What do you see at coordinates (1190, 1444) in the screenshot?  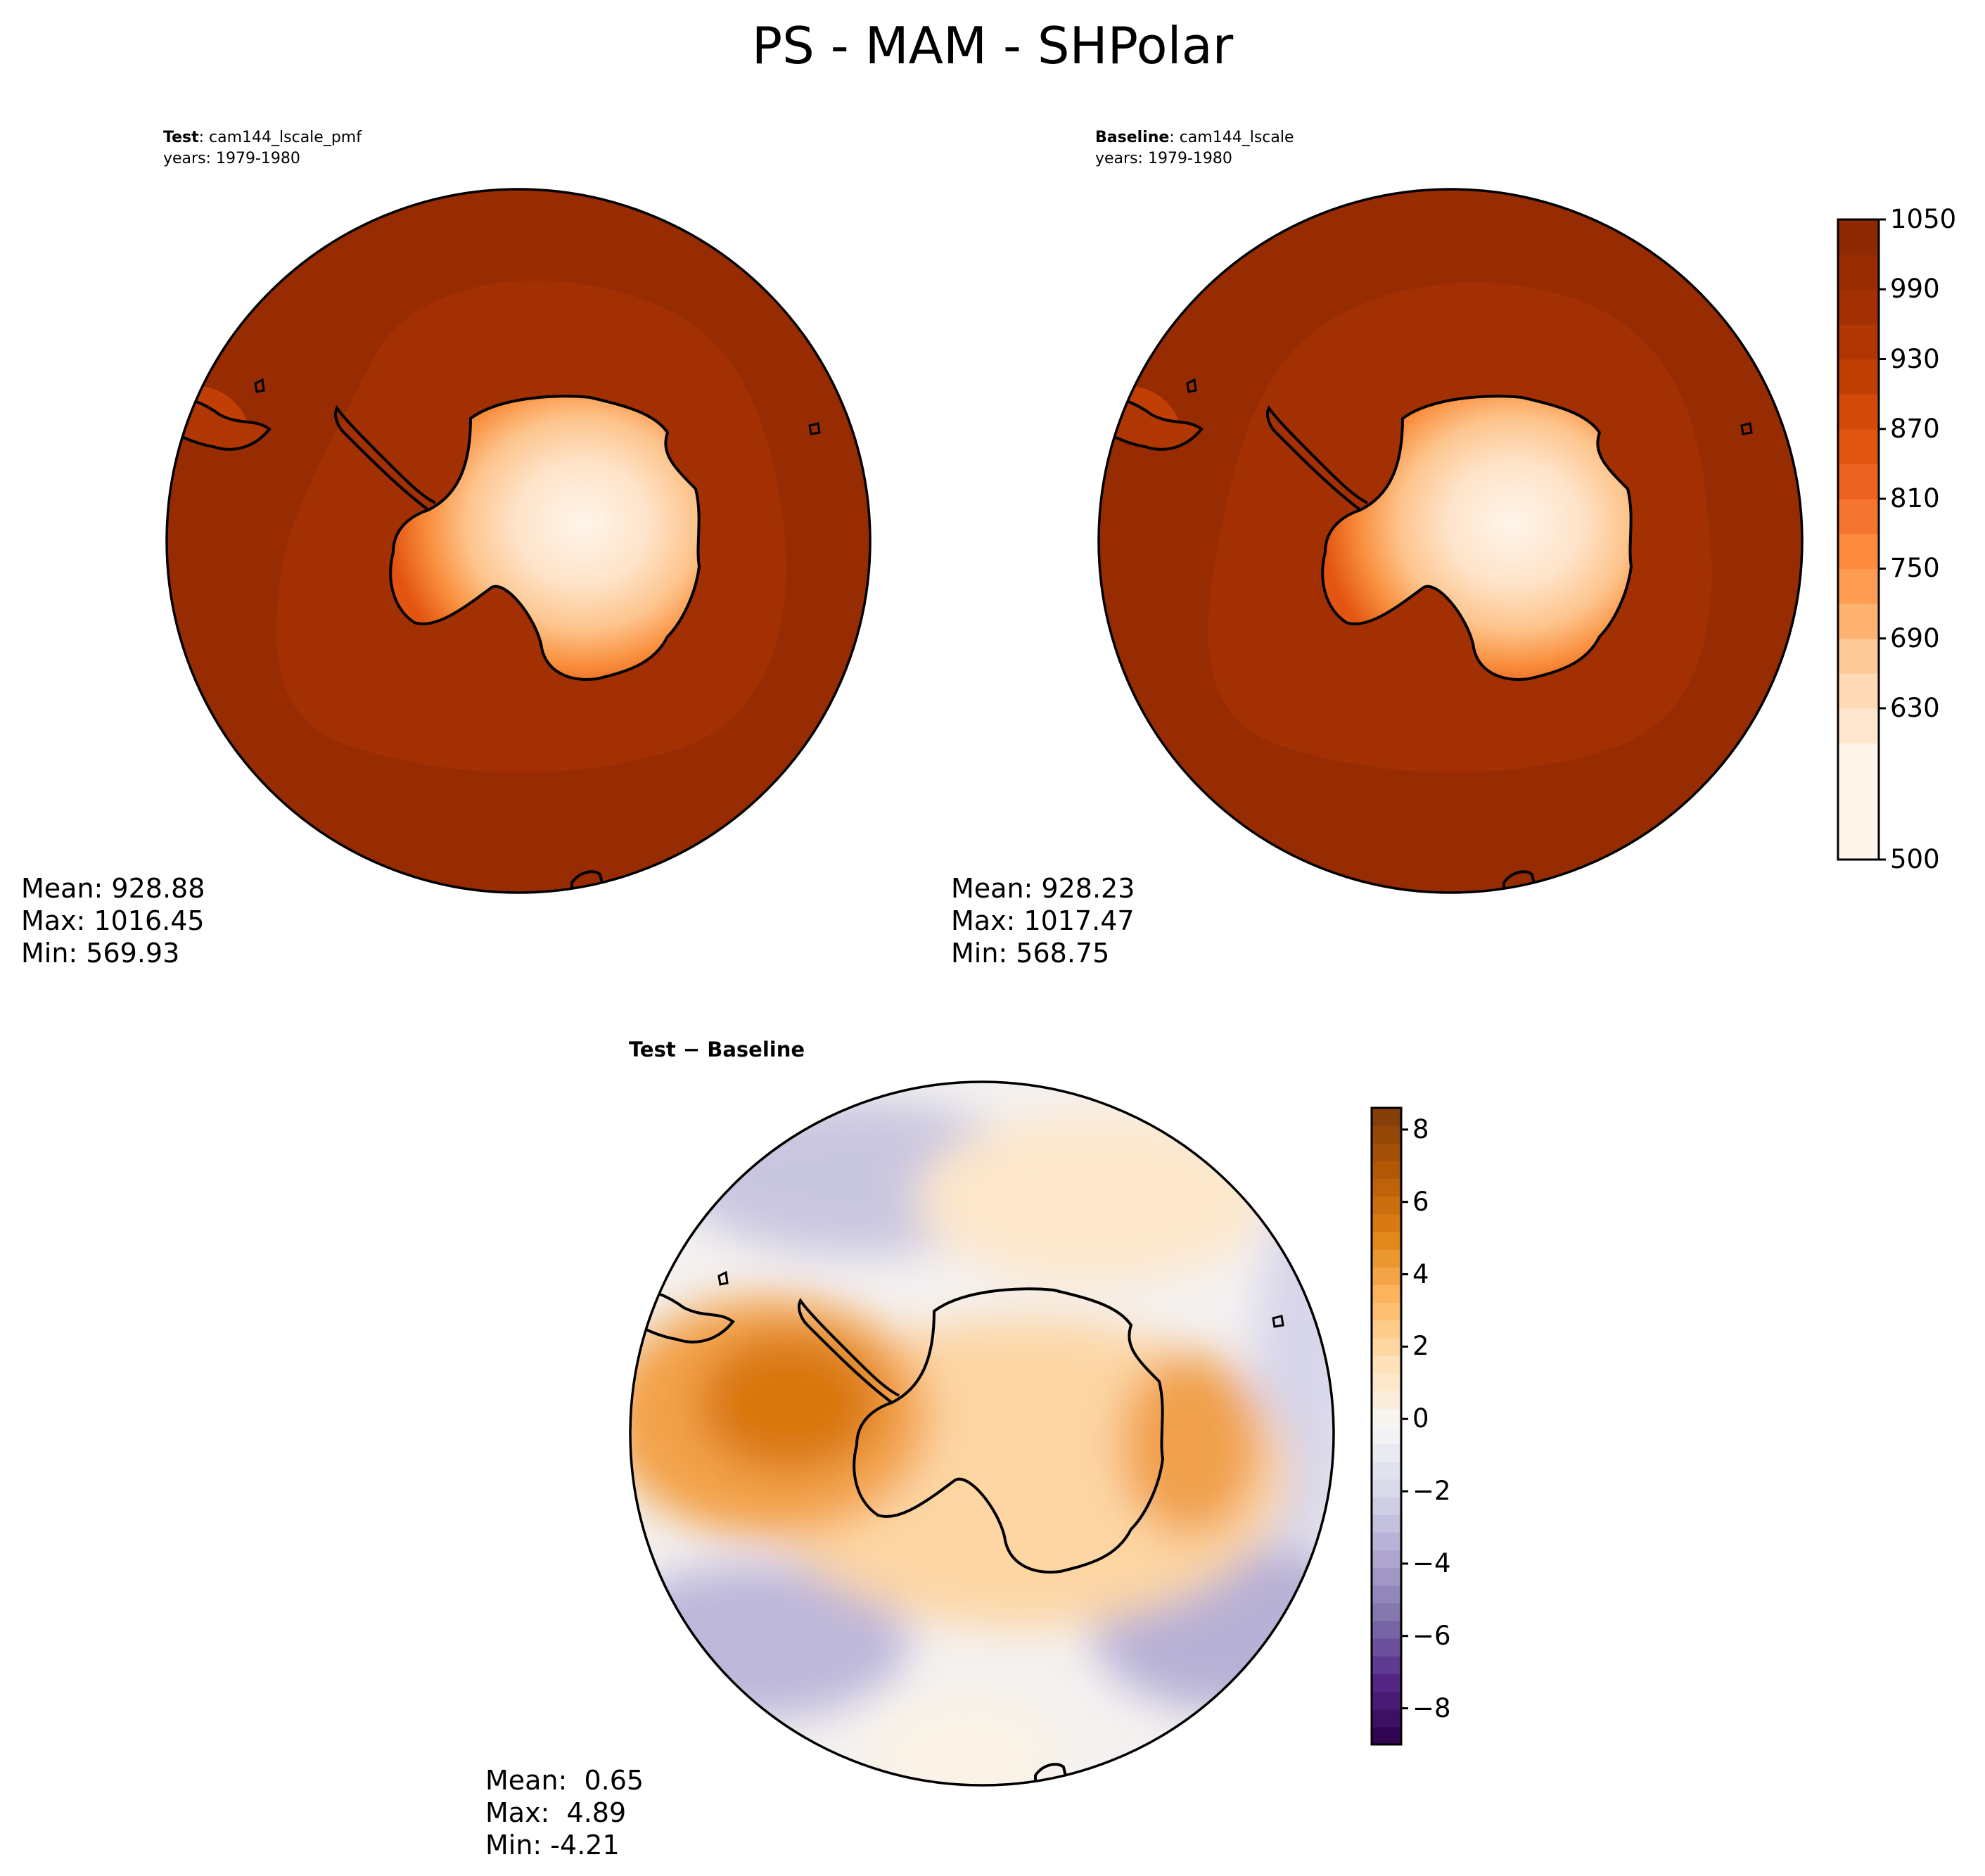 I see `pos-anomaly-east-core` at bounding box center [1190, 1444].